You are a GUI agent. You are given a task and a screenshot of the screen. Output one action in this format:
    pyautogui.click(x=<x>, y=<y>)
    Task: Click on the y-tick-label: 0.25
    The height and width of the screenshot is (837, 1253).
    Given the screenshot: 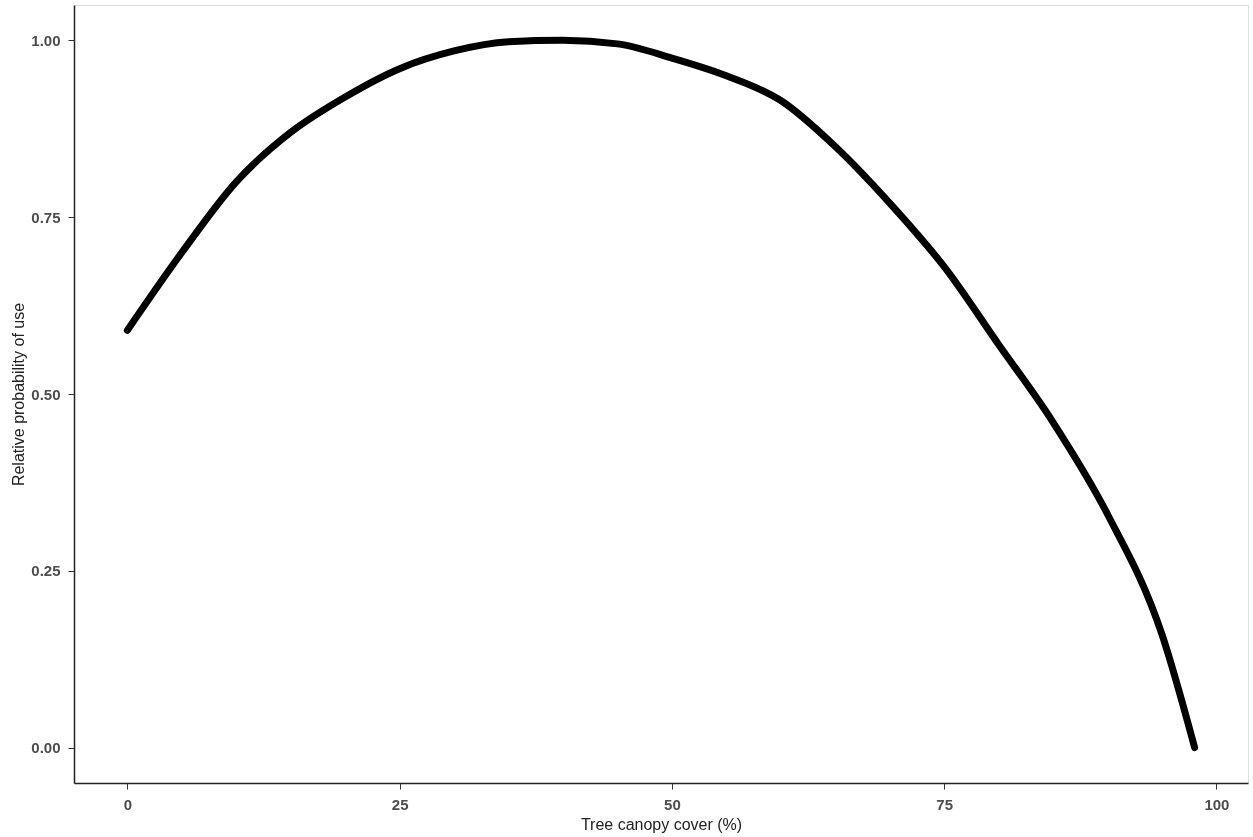 What is the action you would take?
    pyautogui.click(x=46, y=571)
    